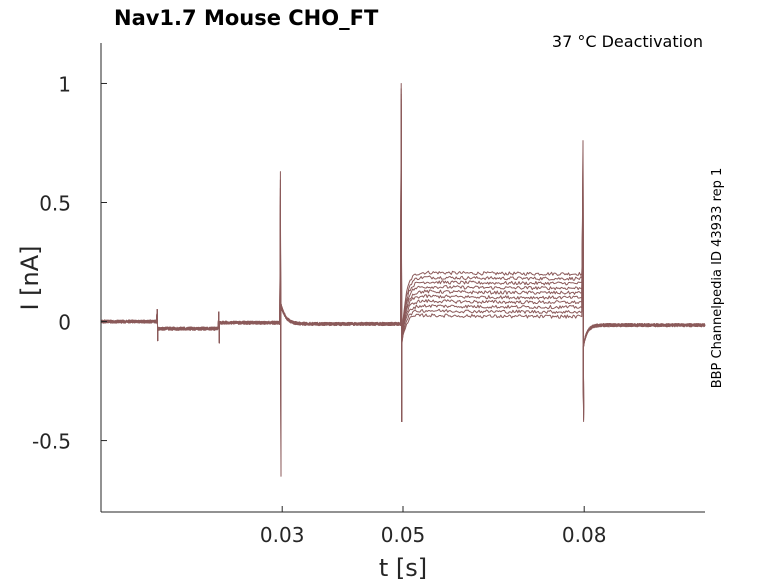 The width and height of the screenshot is (778, 583). Describe the element at coordinates (69, 263) in the screenshot. I see `y-ticks: -0.5 0 0.5 1` at that location.